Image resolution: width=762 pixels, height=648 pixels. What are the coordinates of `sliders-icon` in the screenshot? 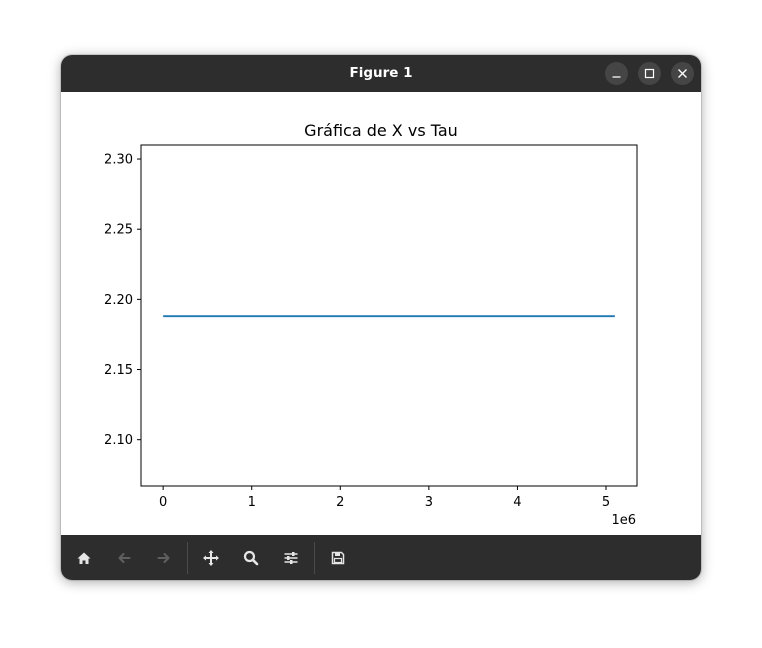 It's located at (291, 558).